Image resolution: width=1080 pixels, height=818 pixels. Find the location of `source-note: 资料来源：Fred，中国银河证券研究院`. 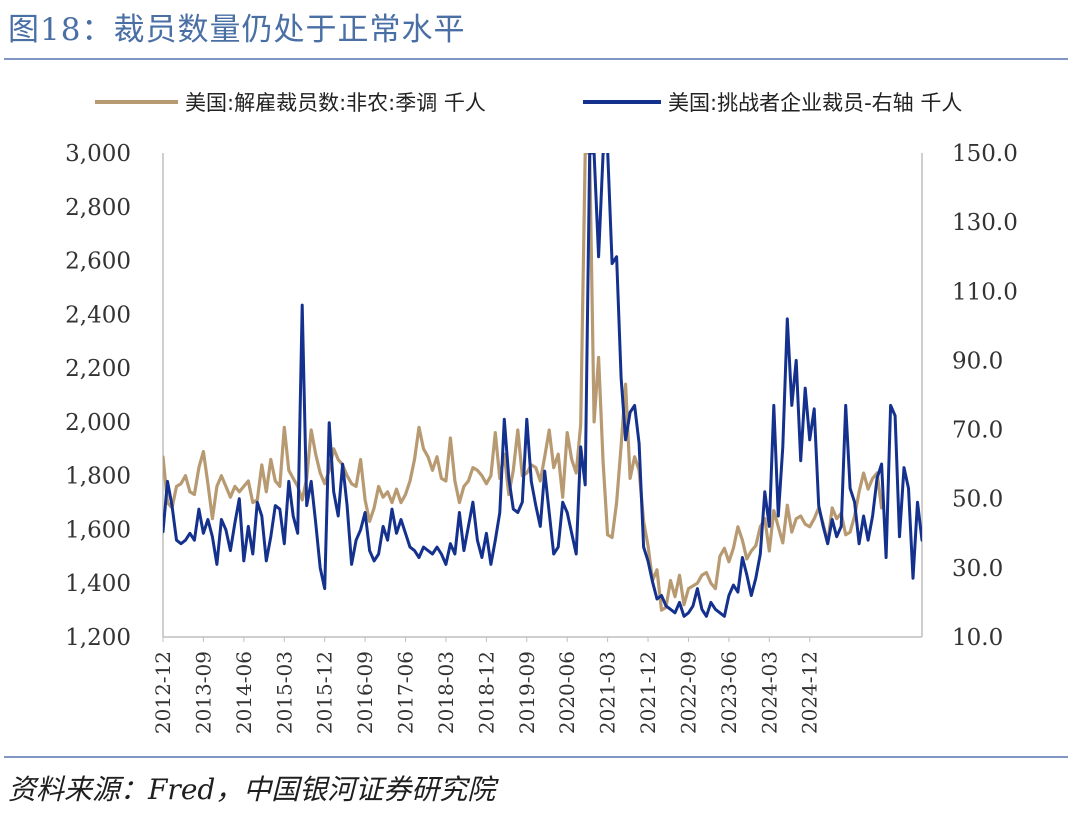

source-note: 资料来源：Fred，中国银河证券研究院 is located at coordinates (252, 789).